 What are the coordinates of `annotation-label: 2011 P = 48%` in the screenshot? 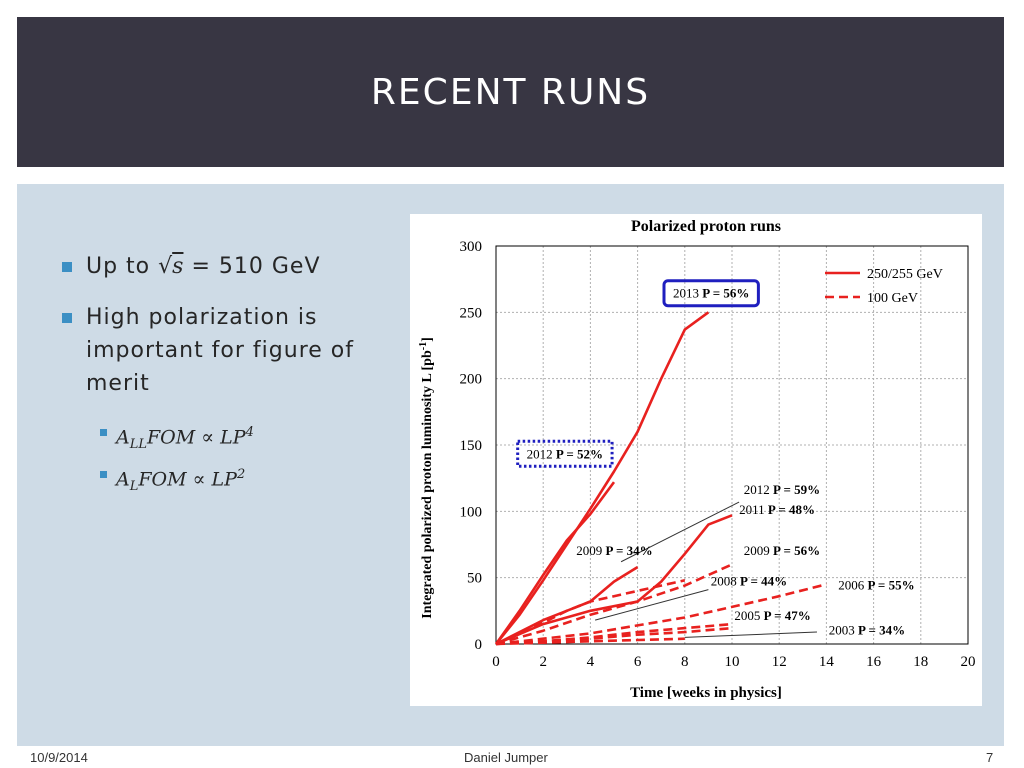 It's located at (777, 509).